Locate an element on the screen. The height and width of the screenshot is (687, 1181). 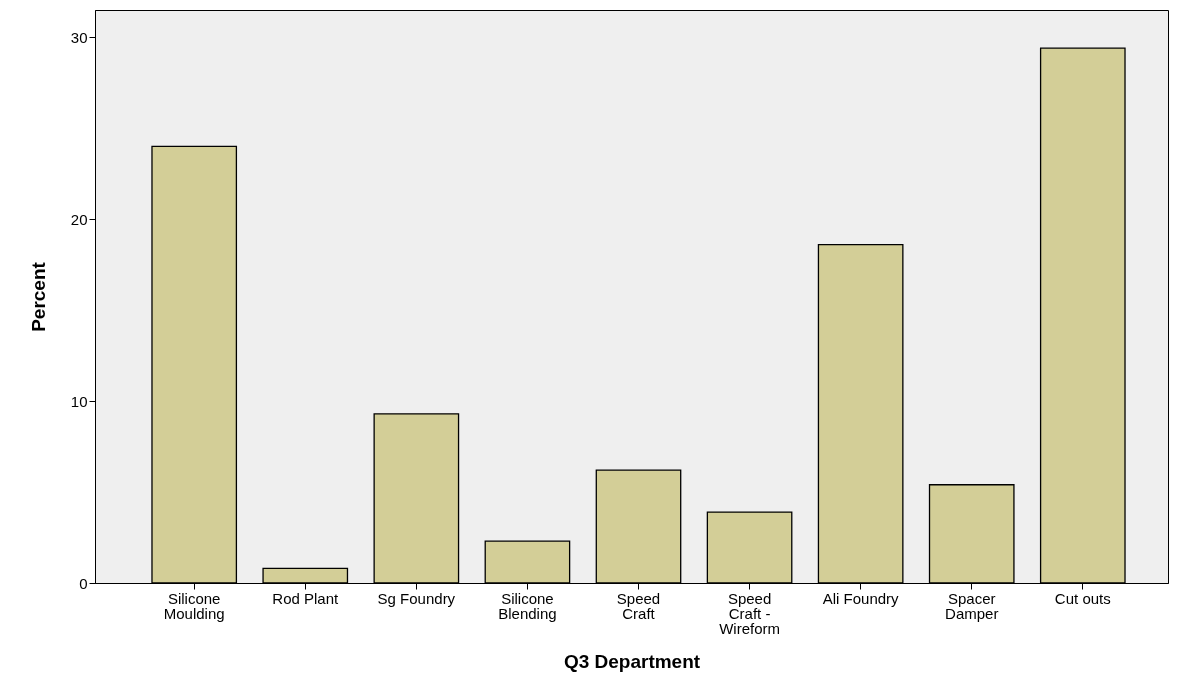
x-tick-label: Silicone Moulding is located at coordinates (194, 605).